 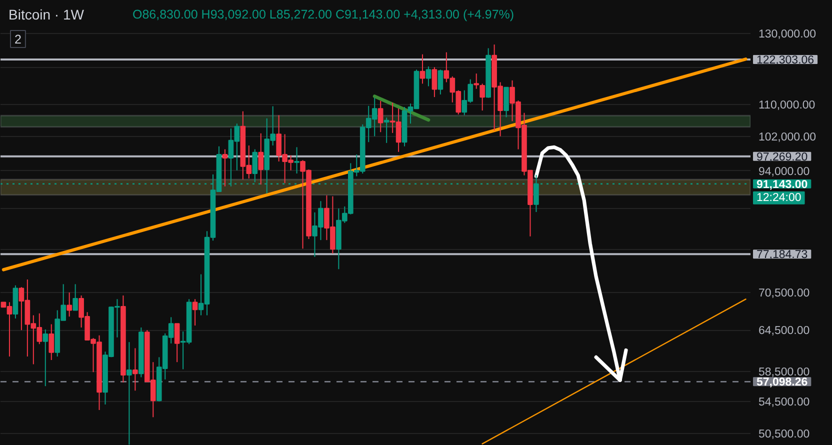 I want to click on text: O86,830.00 H93,092.00 L85,272.00 C91,143.00 +4,313.00 (+4.97%), so click(x=323, y=15).